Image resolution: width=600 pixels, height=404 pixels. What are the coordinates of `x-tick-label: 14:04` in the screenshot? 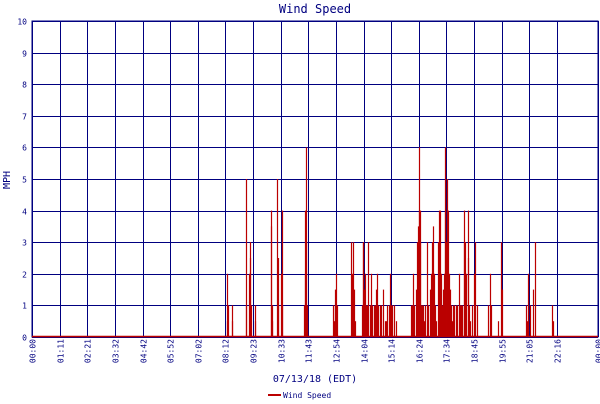 It's located at (365, 351).